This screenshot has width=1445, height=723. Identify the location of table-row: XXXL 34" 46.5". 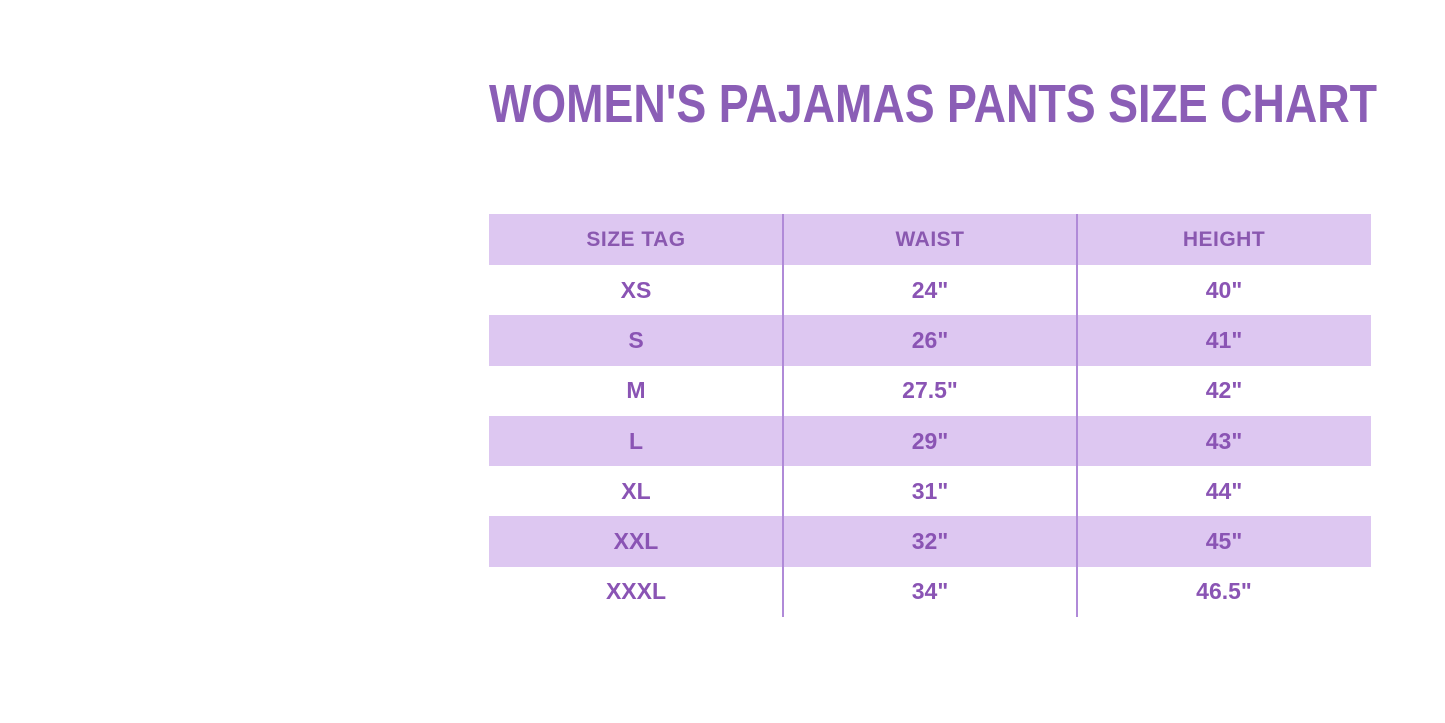
(930, 592).